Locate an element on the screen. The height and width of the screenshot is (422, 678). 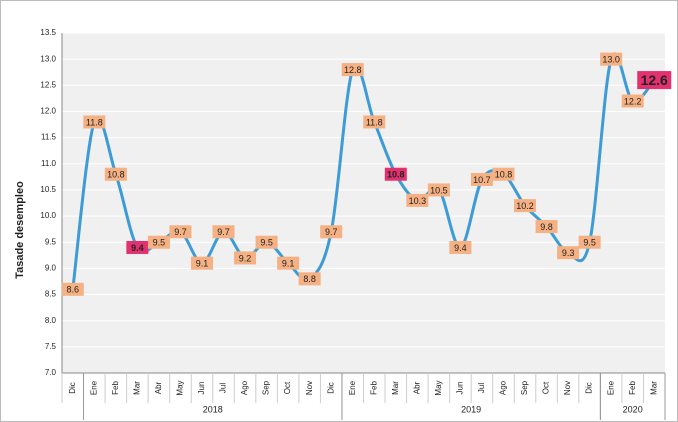
x-tick-label: Oct is located at coordinates (287, 387).